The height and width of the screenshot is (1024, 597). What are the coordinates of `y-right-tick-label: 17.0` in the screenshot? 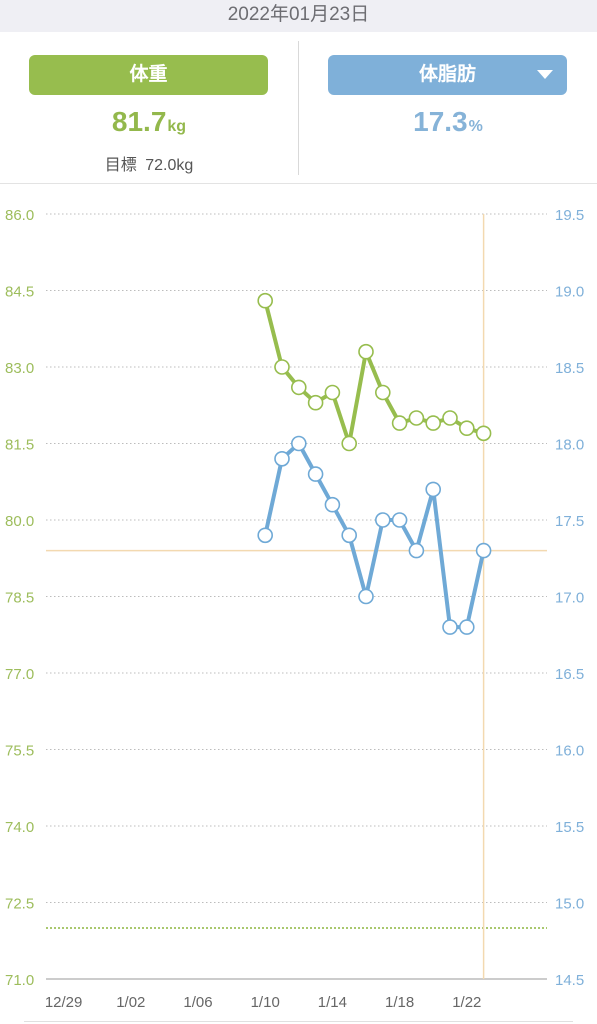 It's located at (569, 598).